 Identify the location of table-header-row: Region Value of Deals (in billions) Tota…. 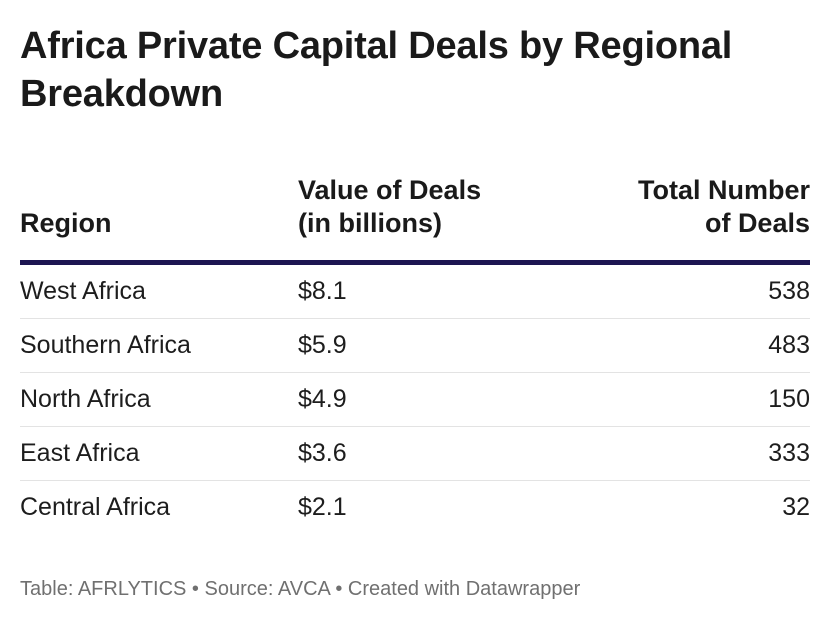
(415, 219).